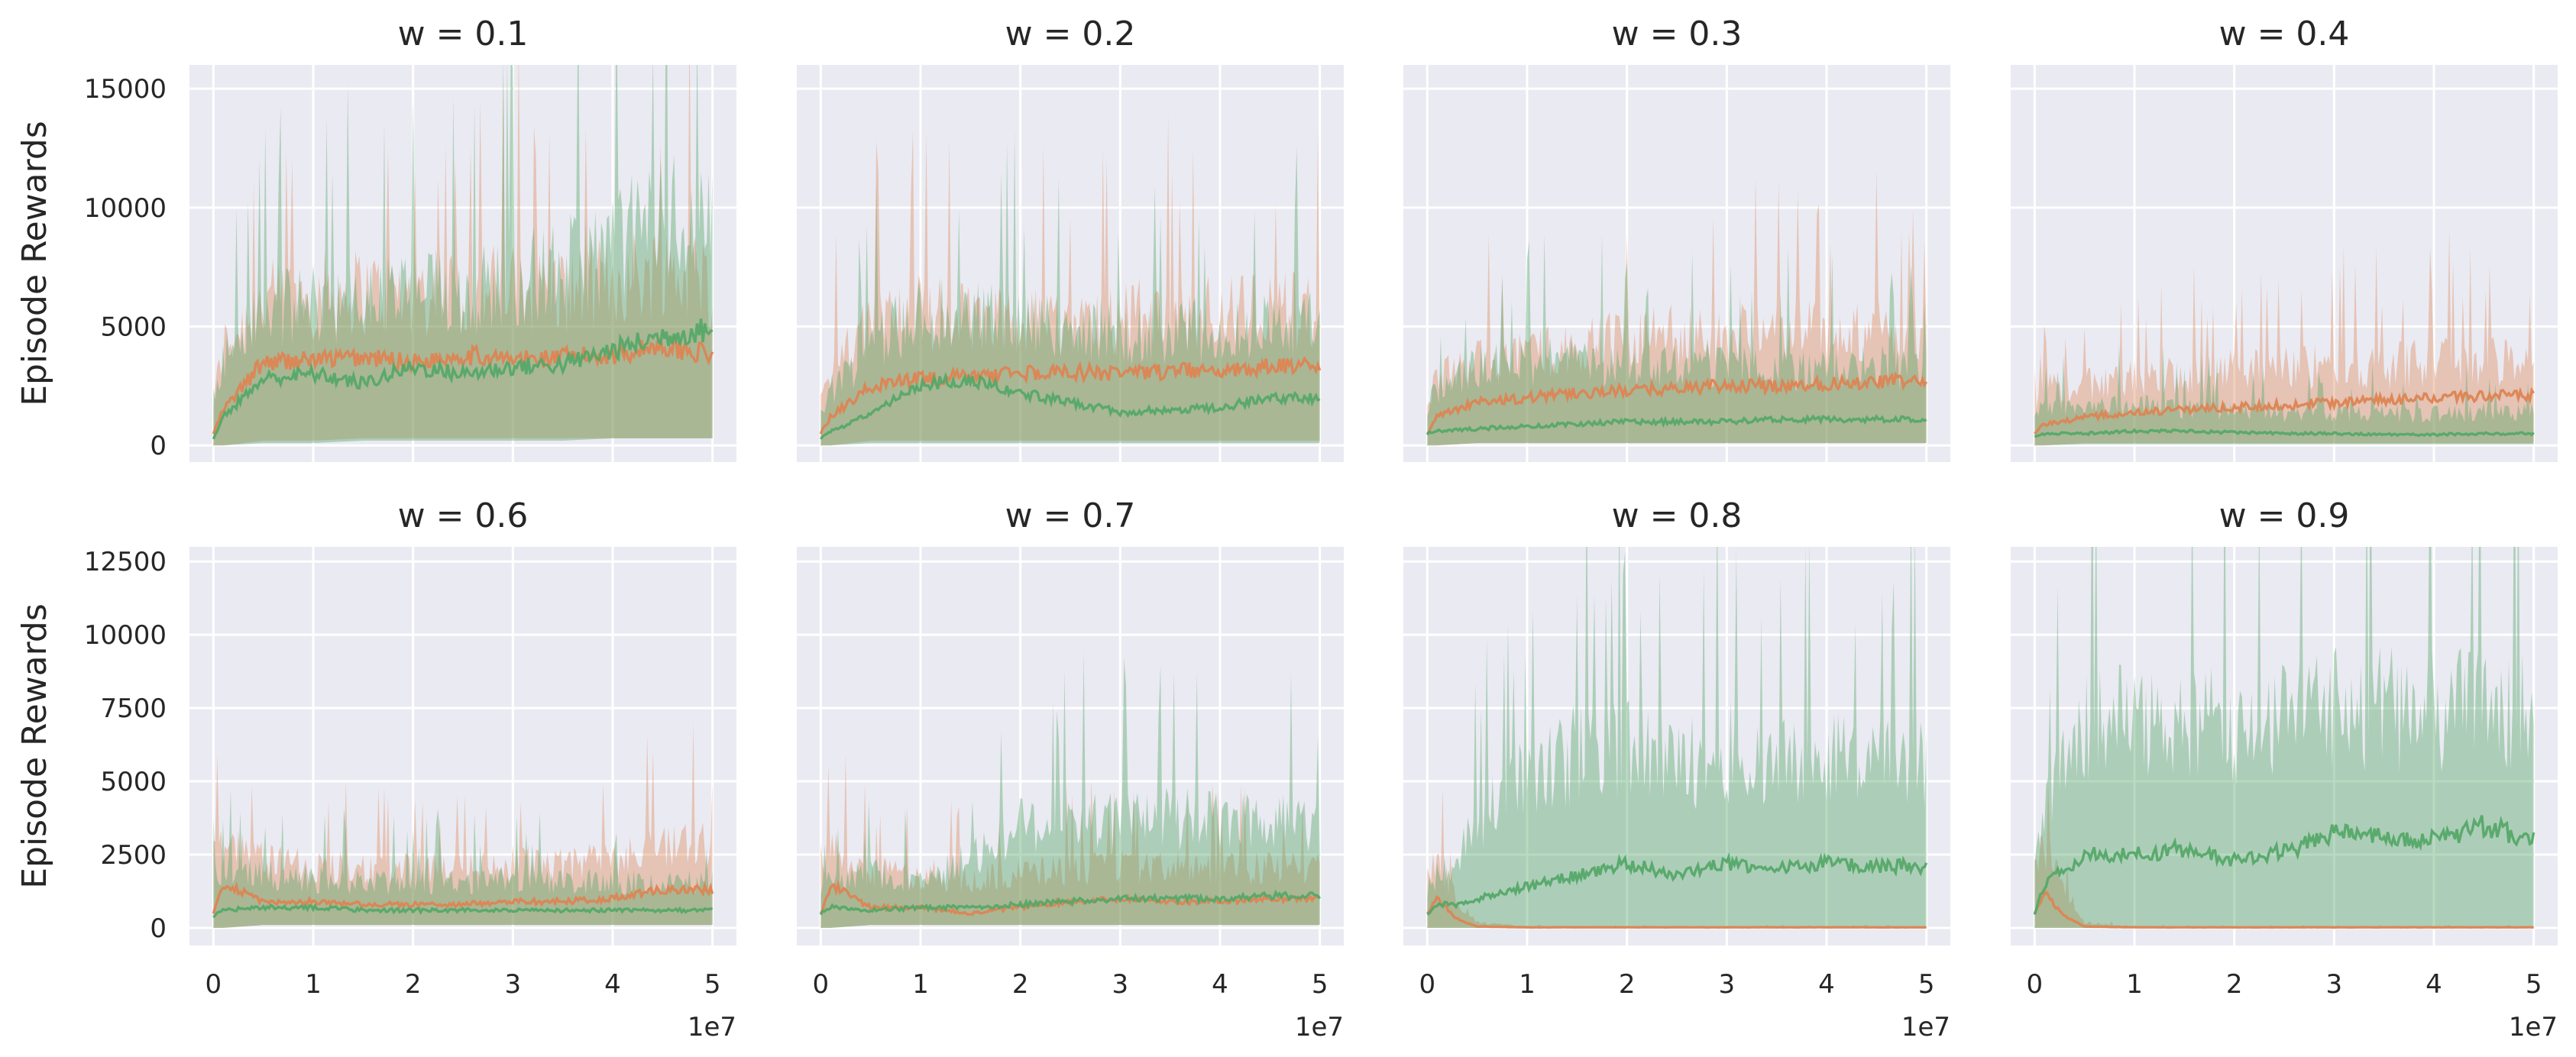 This screenshot has width=2576, height=1057. I want to click on subplot-title: w = 0.2, so click(1070, 34).